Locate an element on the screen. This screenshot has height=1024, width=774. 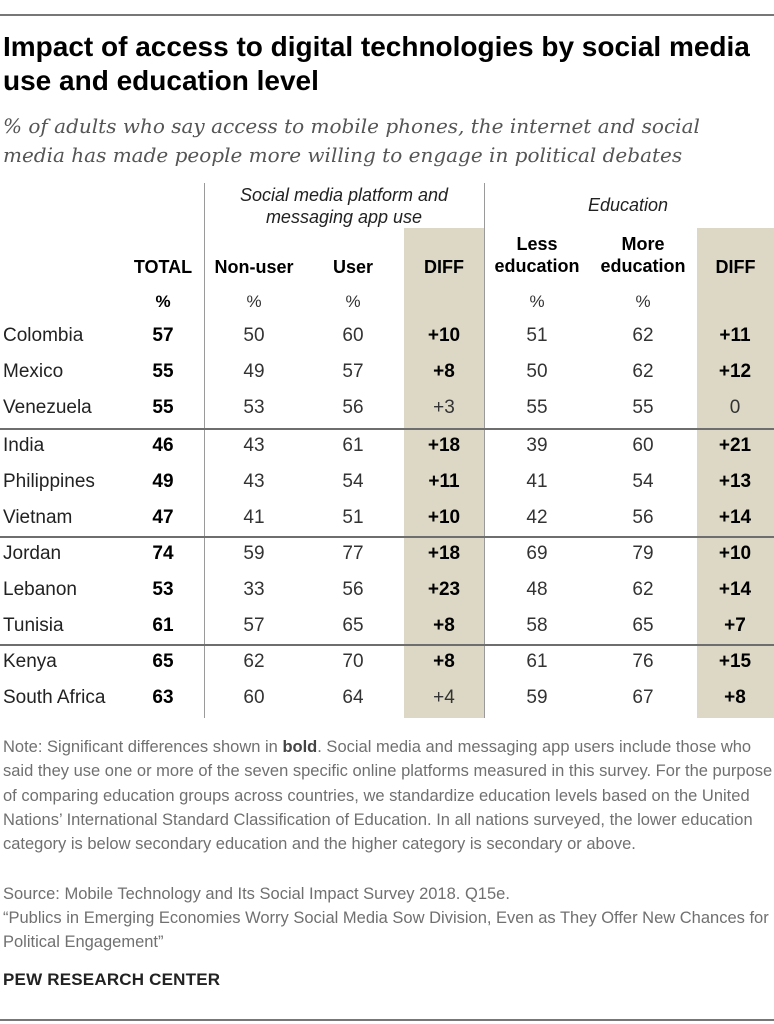
row-country-label: Kenya is located at coordinates (30, 661).